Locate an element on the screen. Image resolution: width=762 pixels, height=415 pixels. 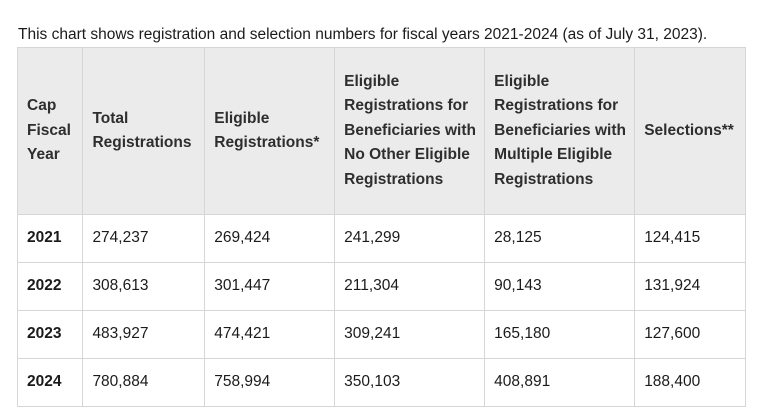
cell-selections: 131,924 is located at coordinates (690, 286).